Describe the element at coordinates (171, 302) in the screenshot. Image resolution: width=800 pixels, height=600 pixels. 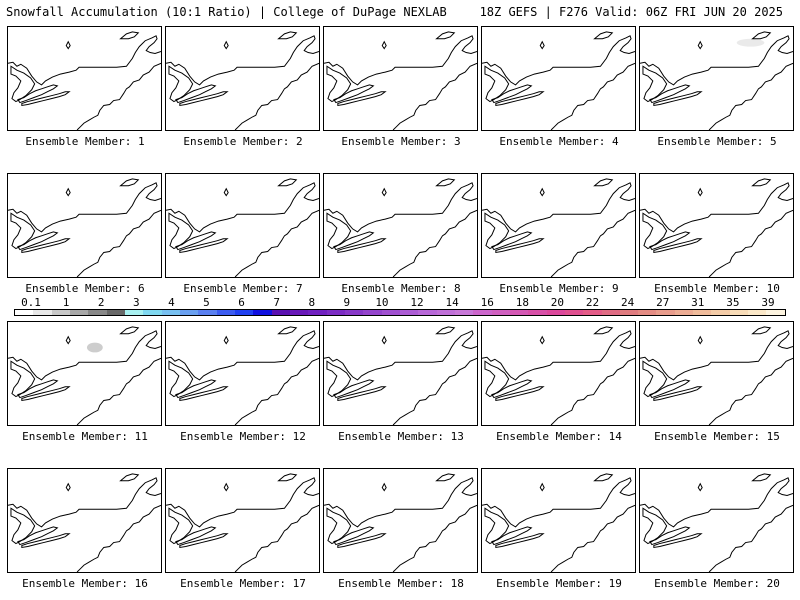
I see `colorbar-tick-label: 4` at that location.